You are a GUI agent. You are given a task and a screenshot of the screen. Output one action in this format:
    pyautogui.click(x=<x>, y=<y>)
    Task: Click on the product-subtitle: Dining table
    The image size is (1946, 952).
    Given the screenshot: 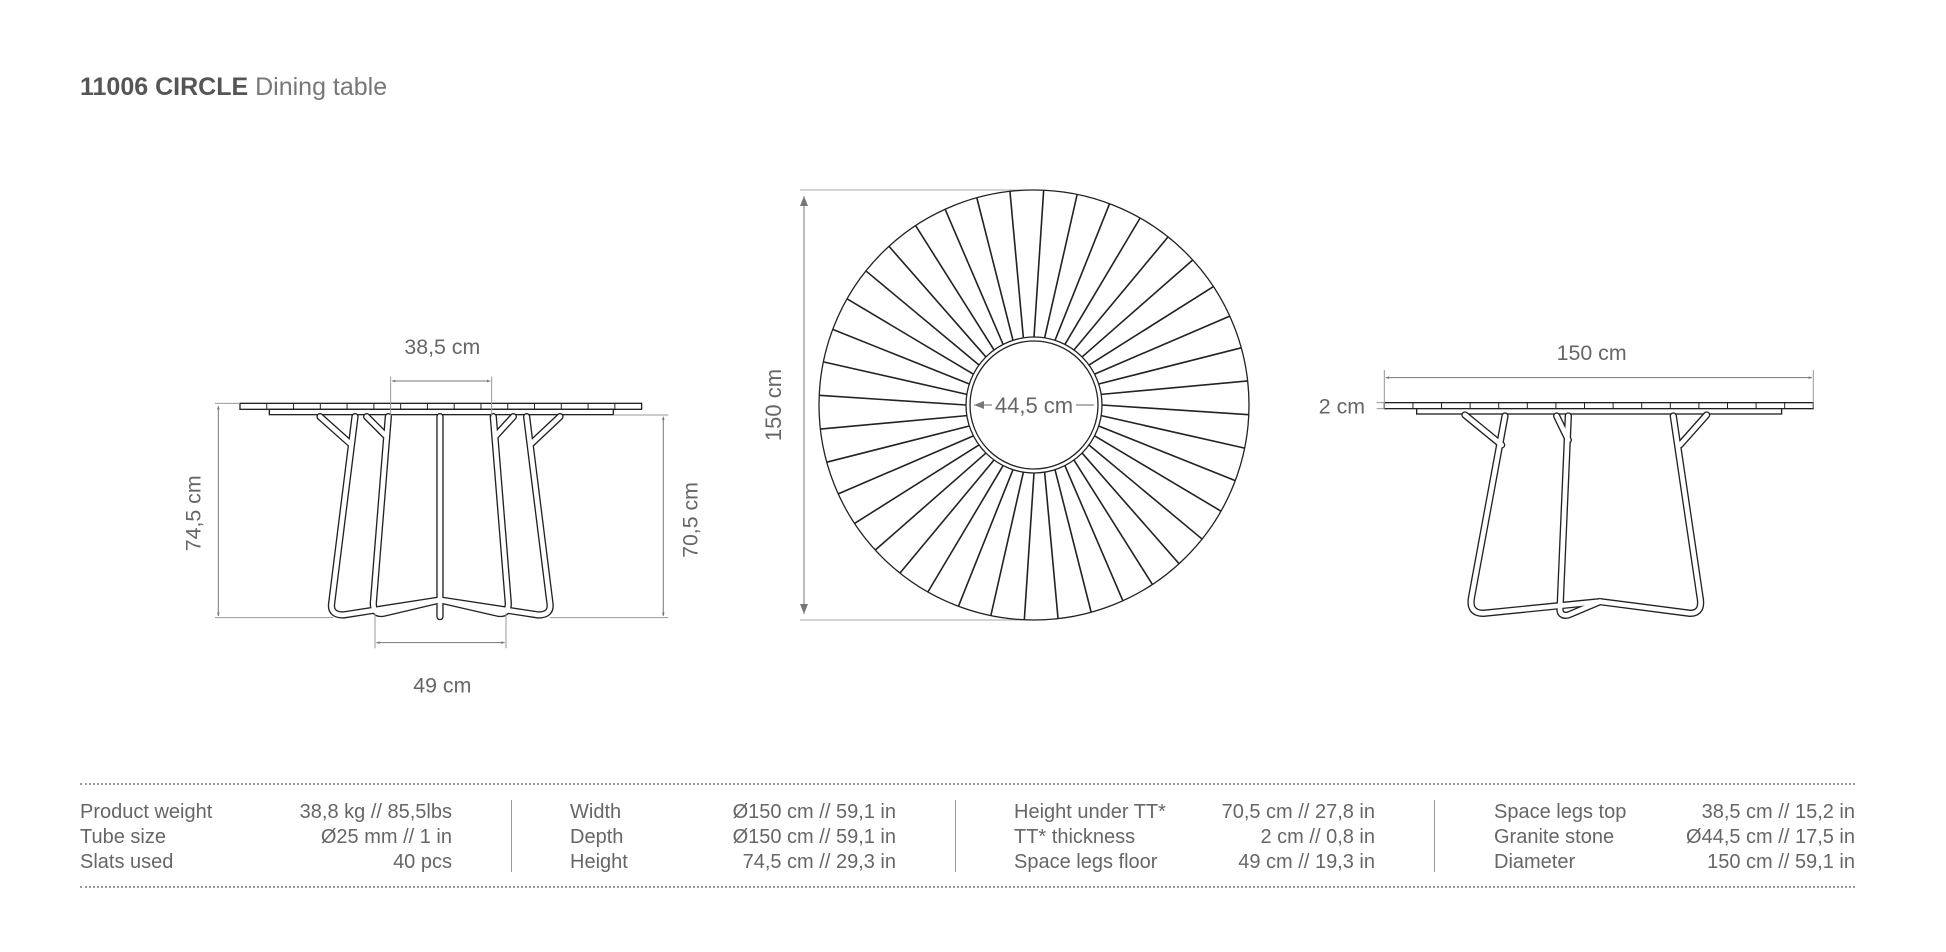 What is the action you would take?
    pyautogui.click(x=321, y=87)
    